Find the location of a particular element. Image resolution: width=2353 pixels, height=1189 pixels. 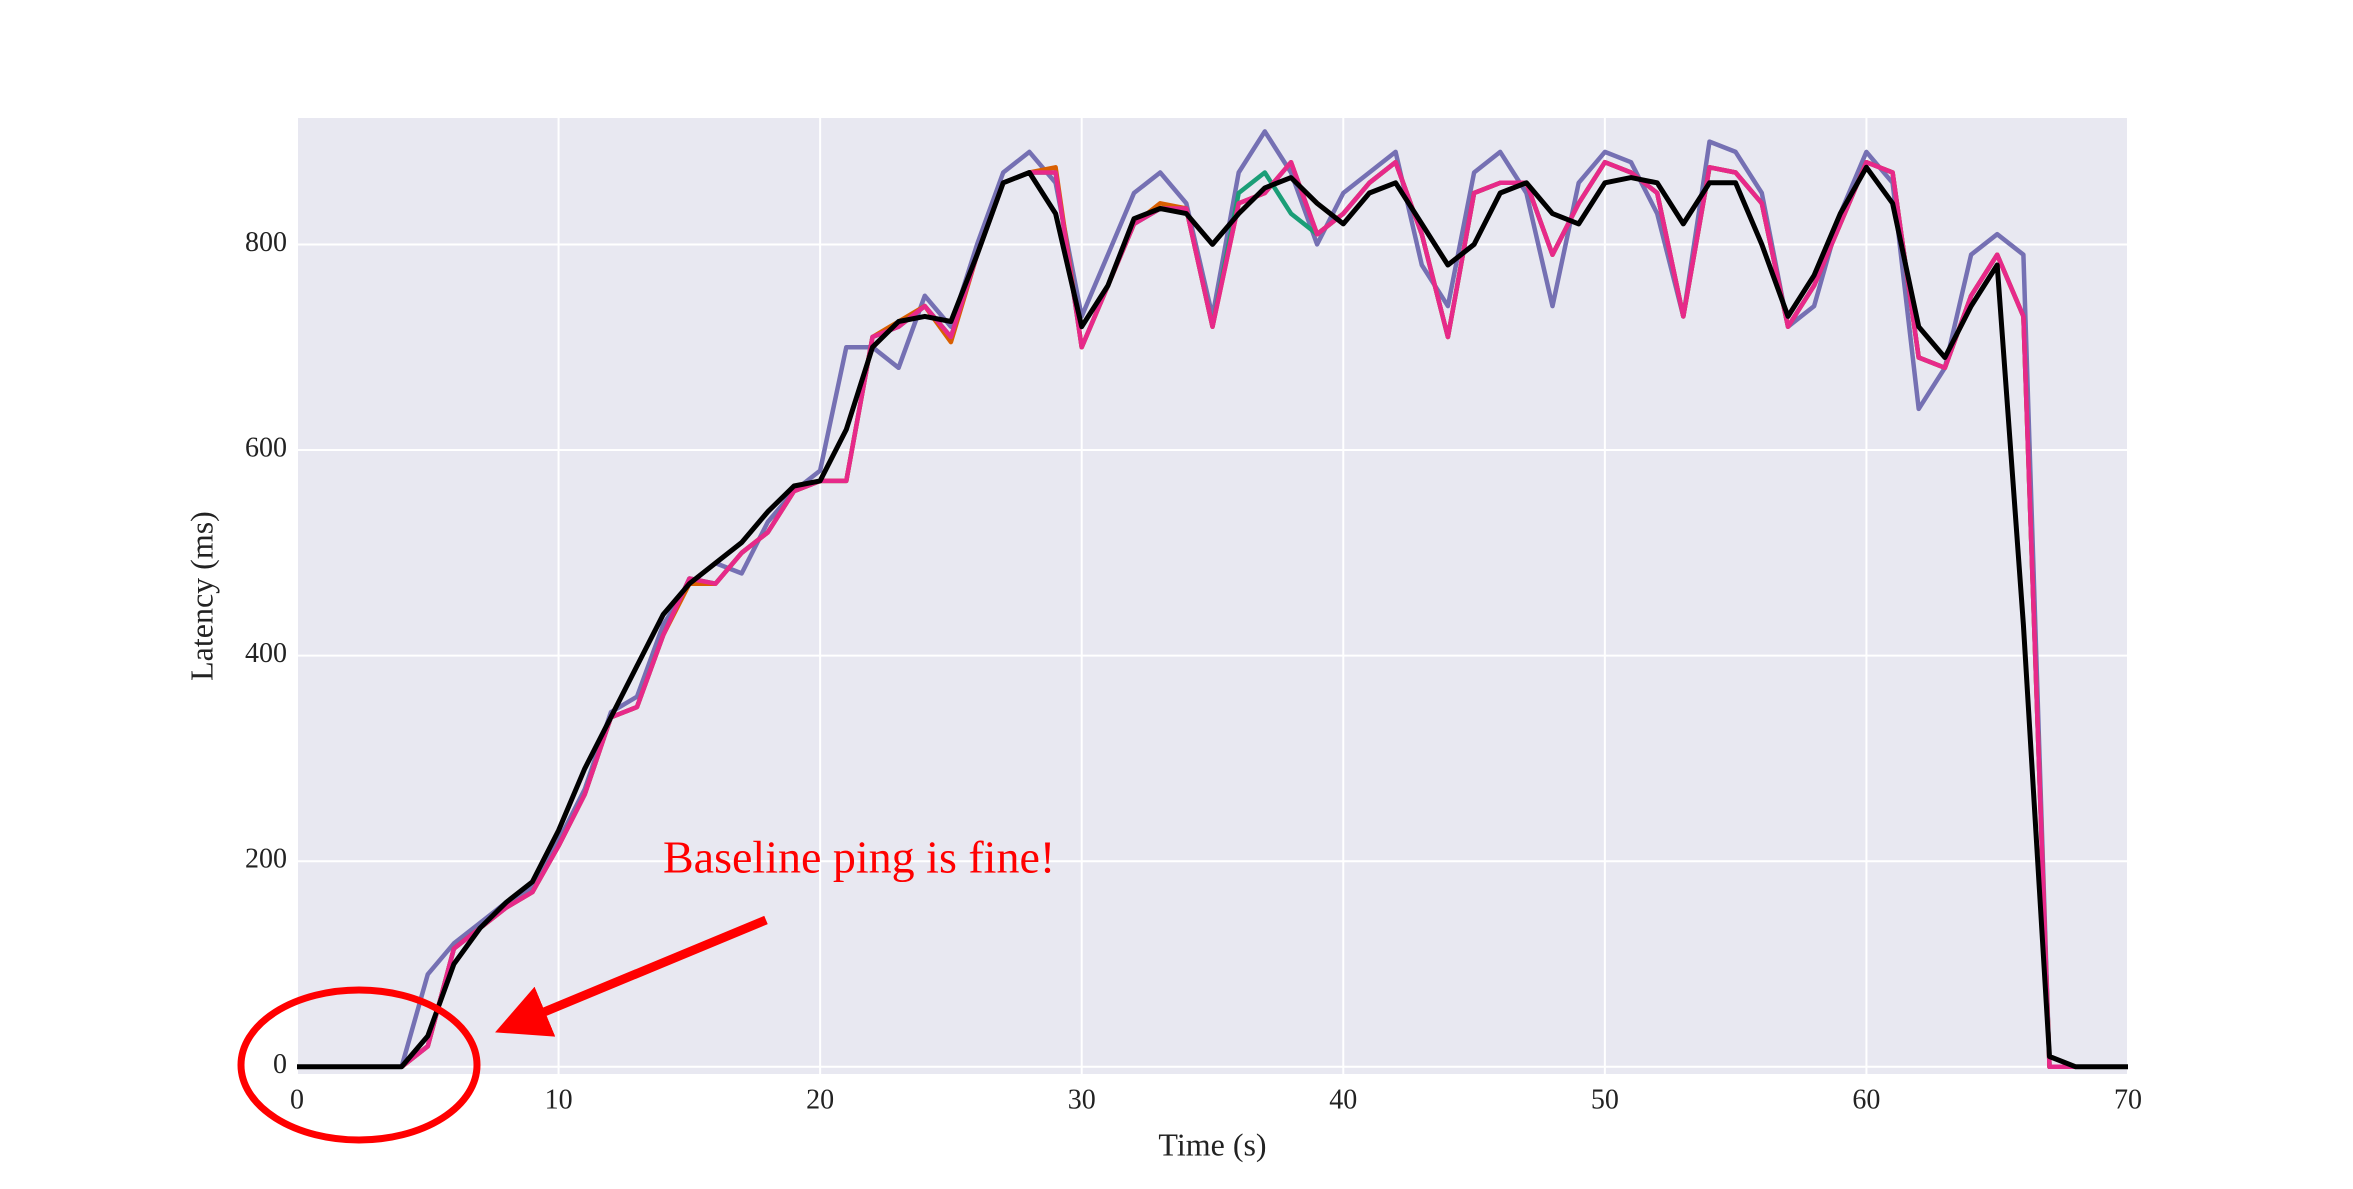

x-axis-label: Time (s) is located at coordinates (1212, 1144).